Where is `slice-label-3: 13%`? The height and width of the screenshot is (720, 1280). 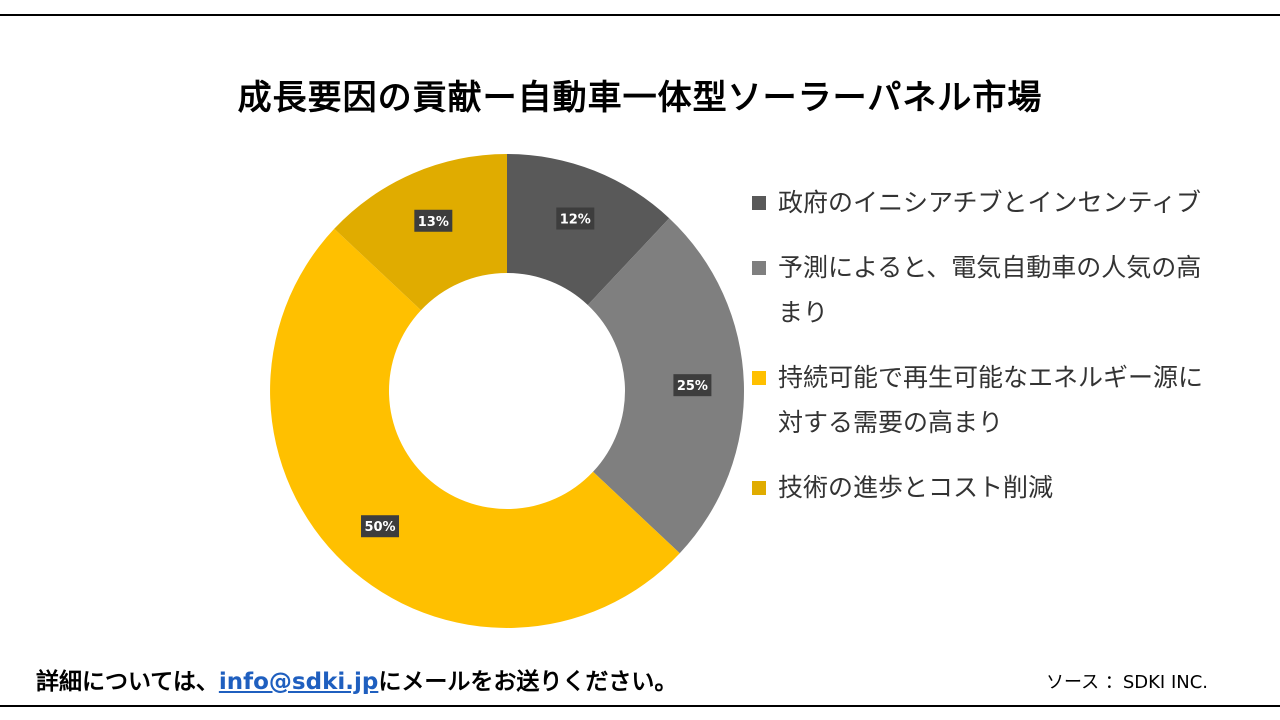
slice-label-3: 13% is located at coordinates (433, 220).